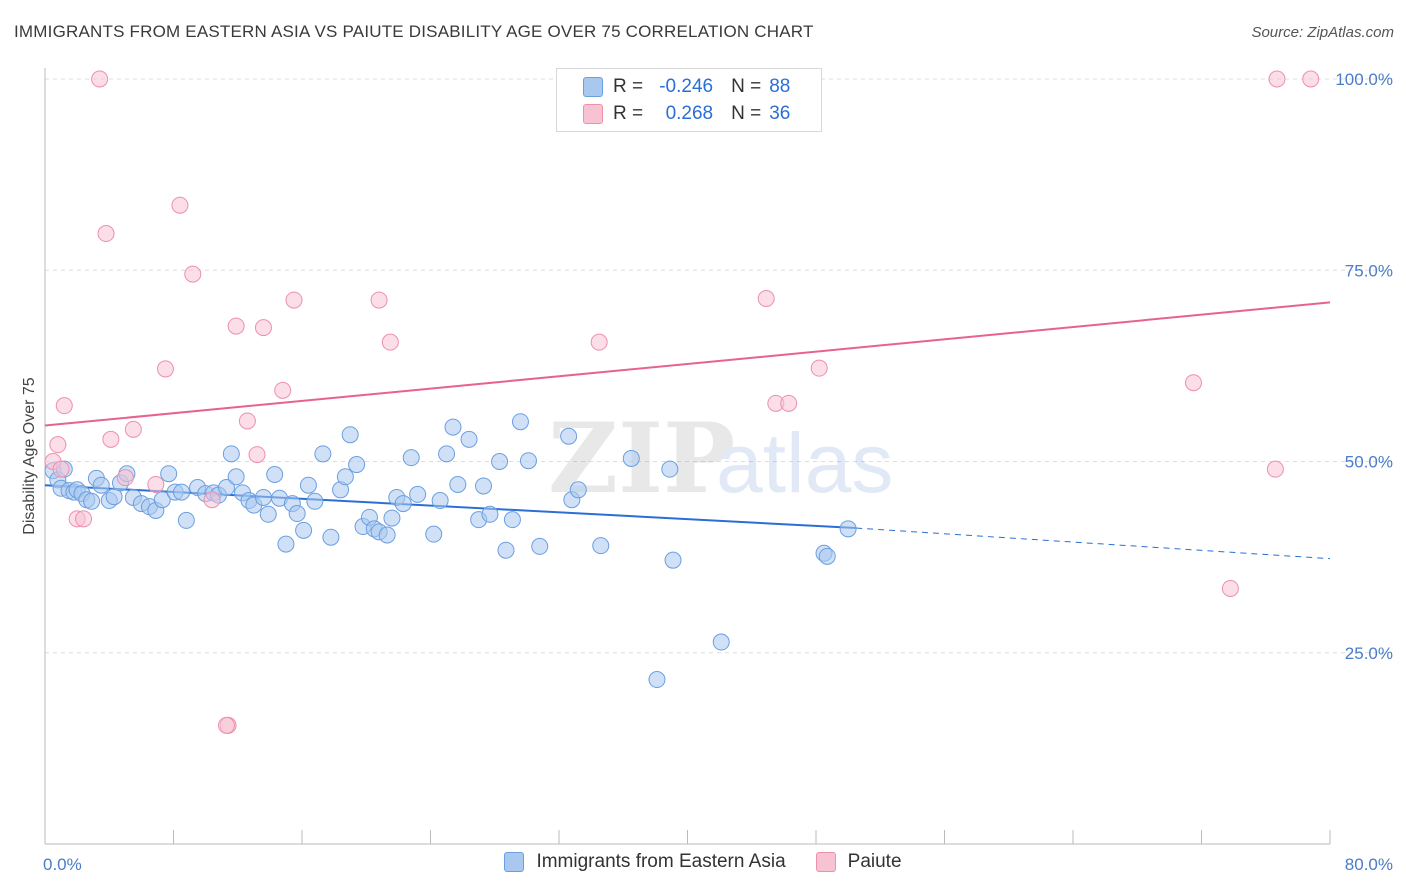 This screenshot has height=892, width=1406. Describe the element at coordinates (780, 113) in the screenshot. I see `n-value-paiute: 36` at that location.